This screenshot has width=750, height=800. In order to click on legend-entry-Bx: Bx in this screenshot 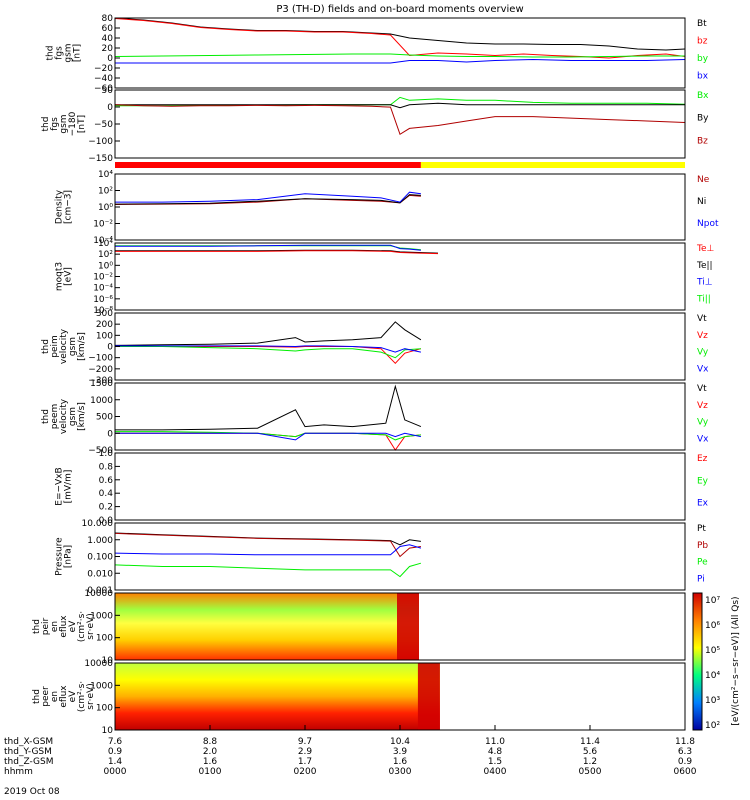, I will do `click(703, 96)`.